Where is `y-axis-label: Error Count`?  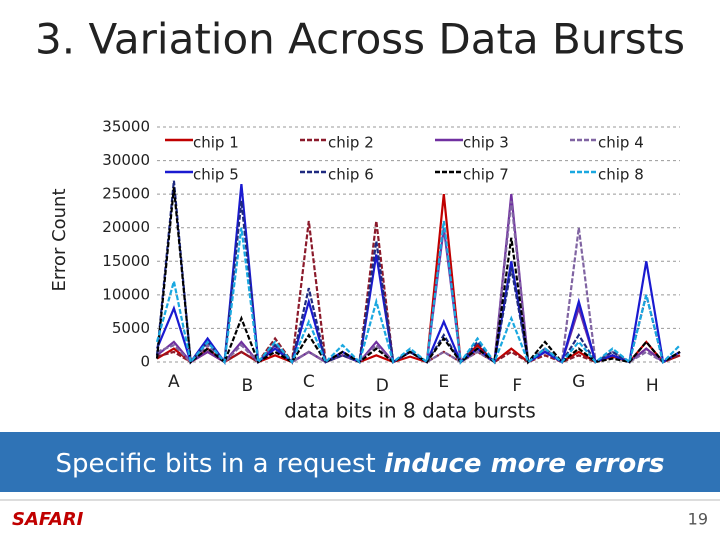 y-axis-label: Error Count is located at coordinates (59, 239).